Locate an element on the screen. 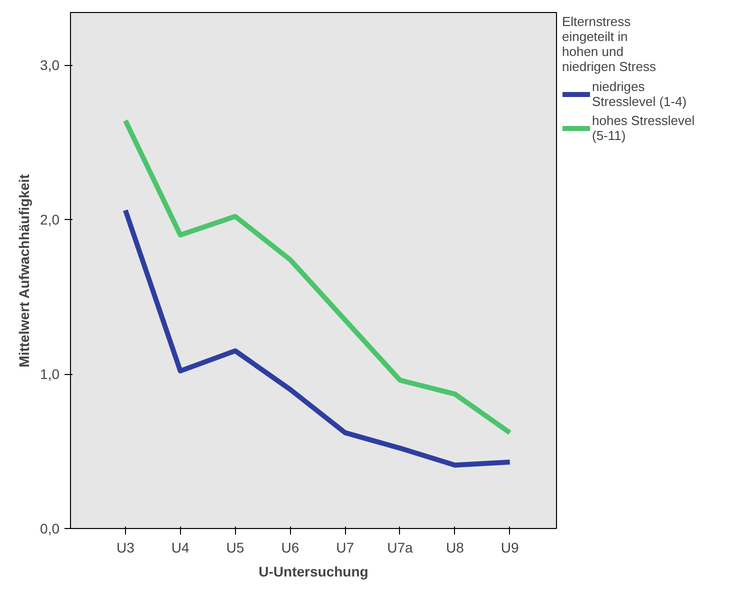  y-tick-label: 1,0 is located at coordinates (50, 374).